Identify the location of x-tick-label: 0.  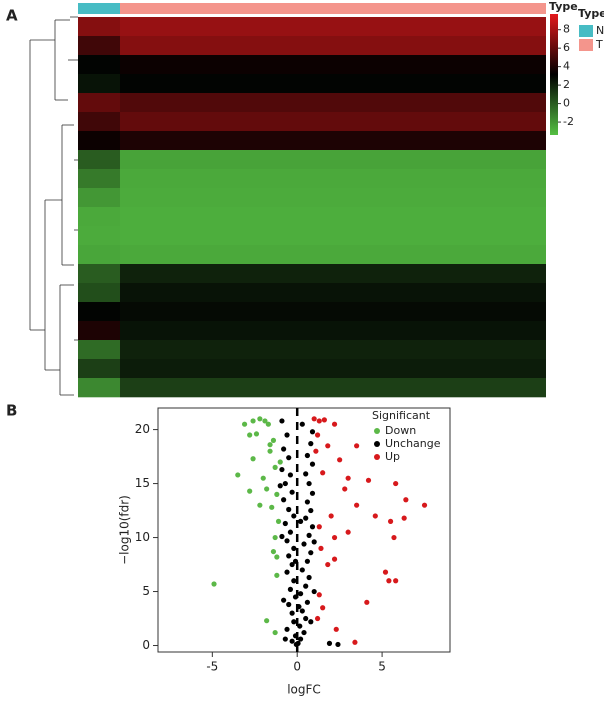
(297, 667).